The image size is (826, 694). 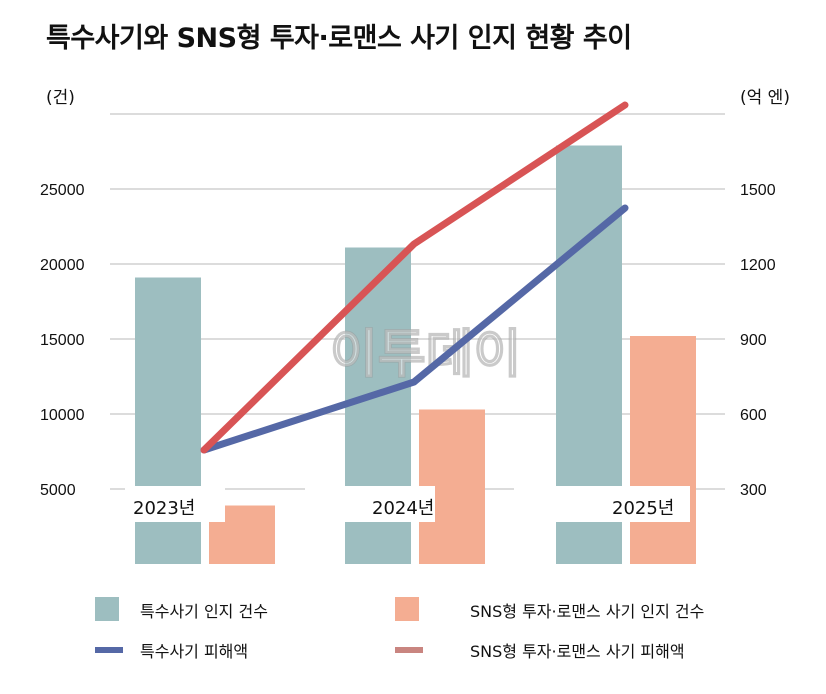 What do you see at coordinates (62, 265) in the screenshot?
I see `left-tick-label: 20000` at bounding box center [62, 265].